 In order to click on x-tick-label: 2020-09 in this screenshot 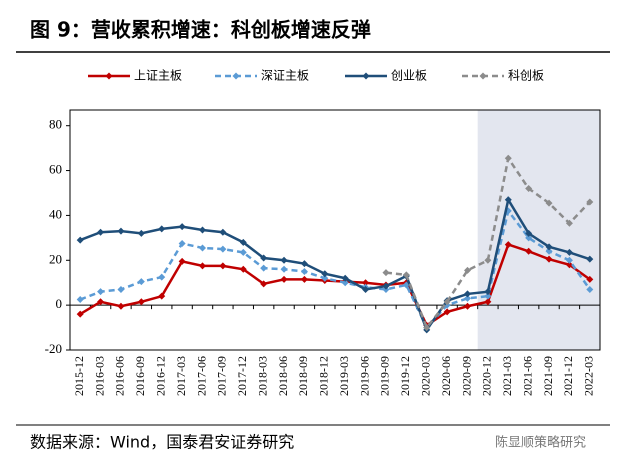, I will do `click(466, 376)`.